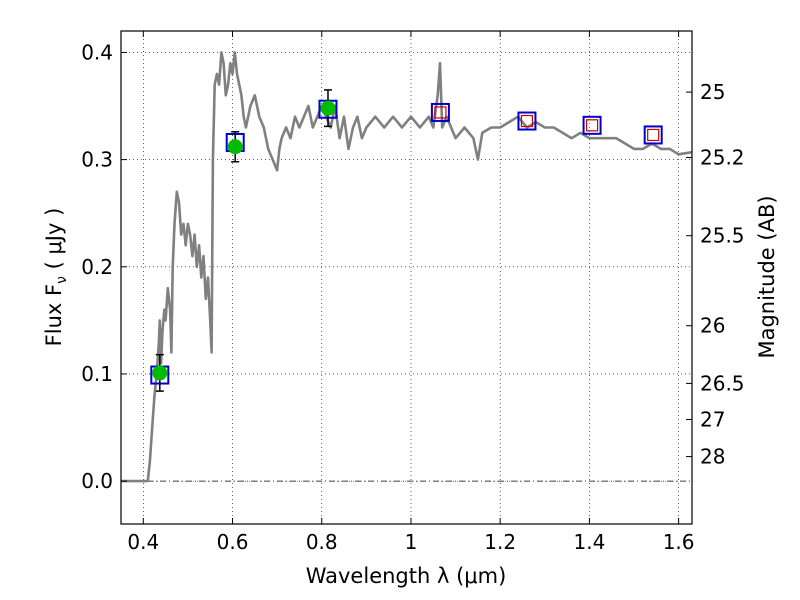  I want to click on mag-tick-label: 26.5, so click(722, 383).